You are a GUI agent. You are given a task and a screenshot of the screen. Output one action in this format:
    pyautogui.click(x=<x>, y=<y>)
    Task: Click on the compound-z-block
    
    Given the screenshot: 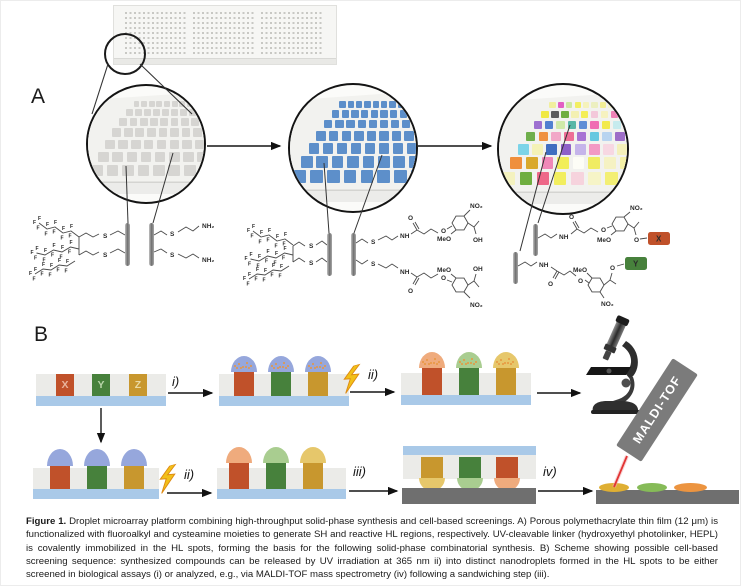 What is the action you would take?
    pyautogui.click(x=313, y=475)
    